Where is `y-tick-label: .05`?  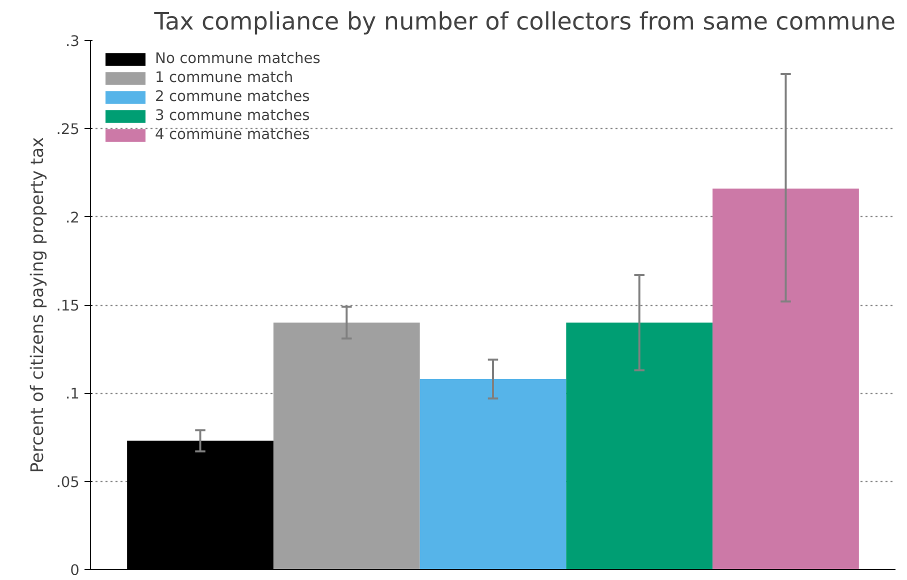
y-tick-label: .05 is located at coordinates (68, 482).